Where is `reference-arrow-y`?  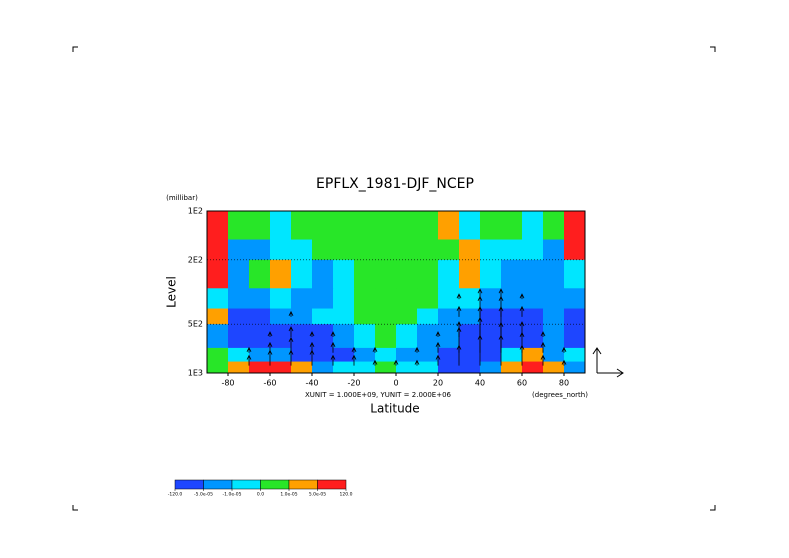
reference-arrow-y is located at coordinates (597, 360).